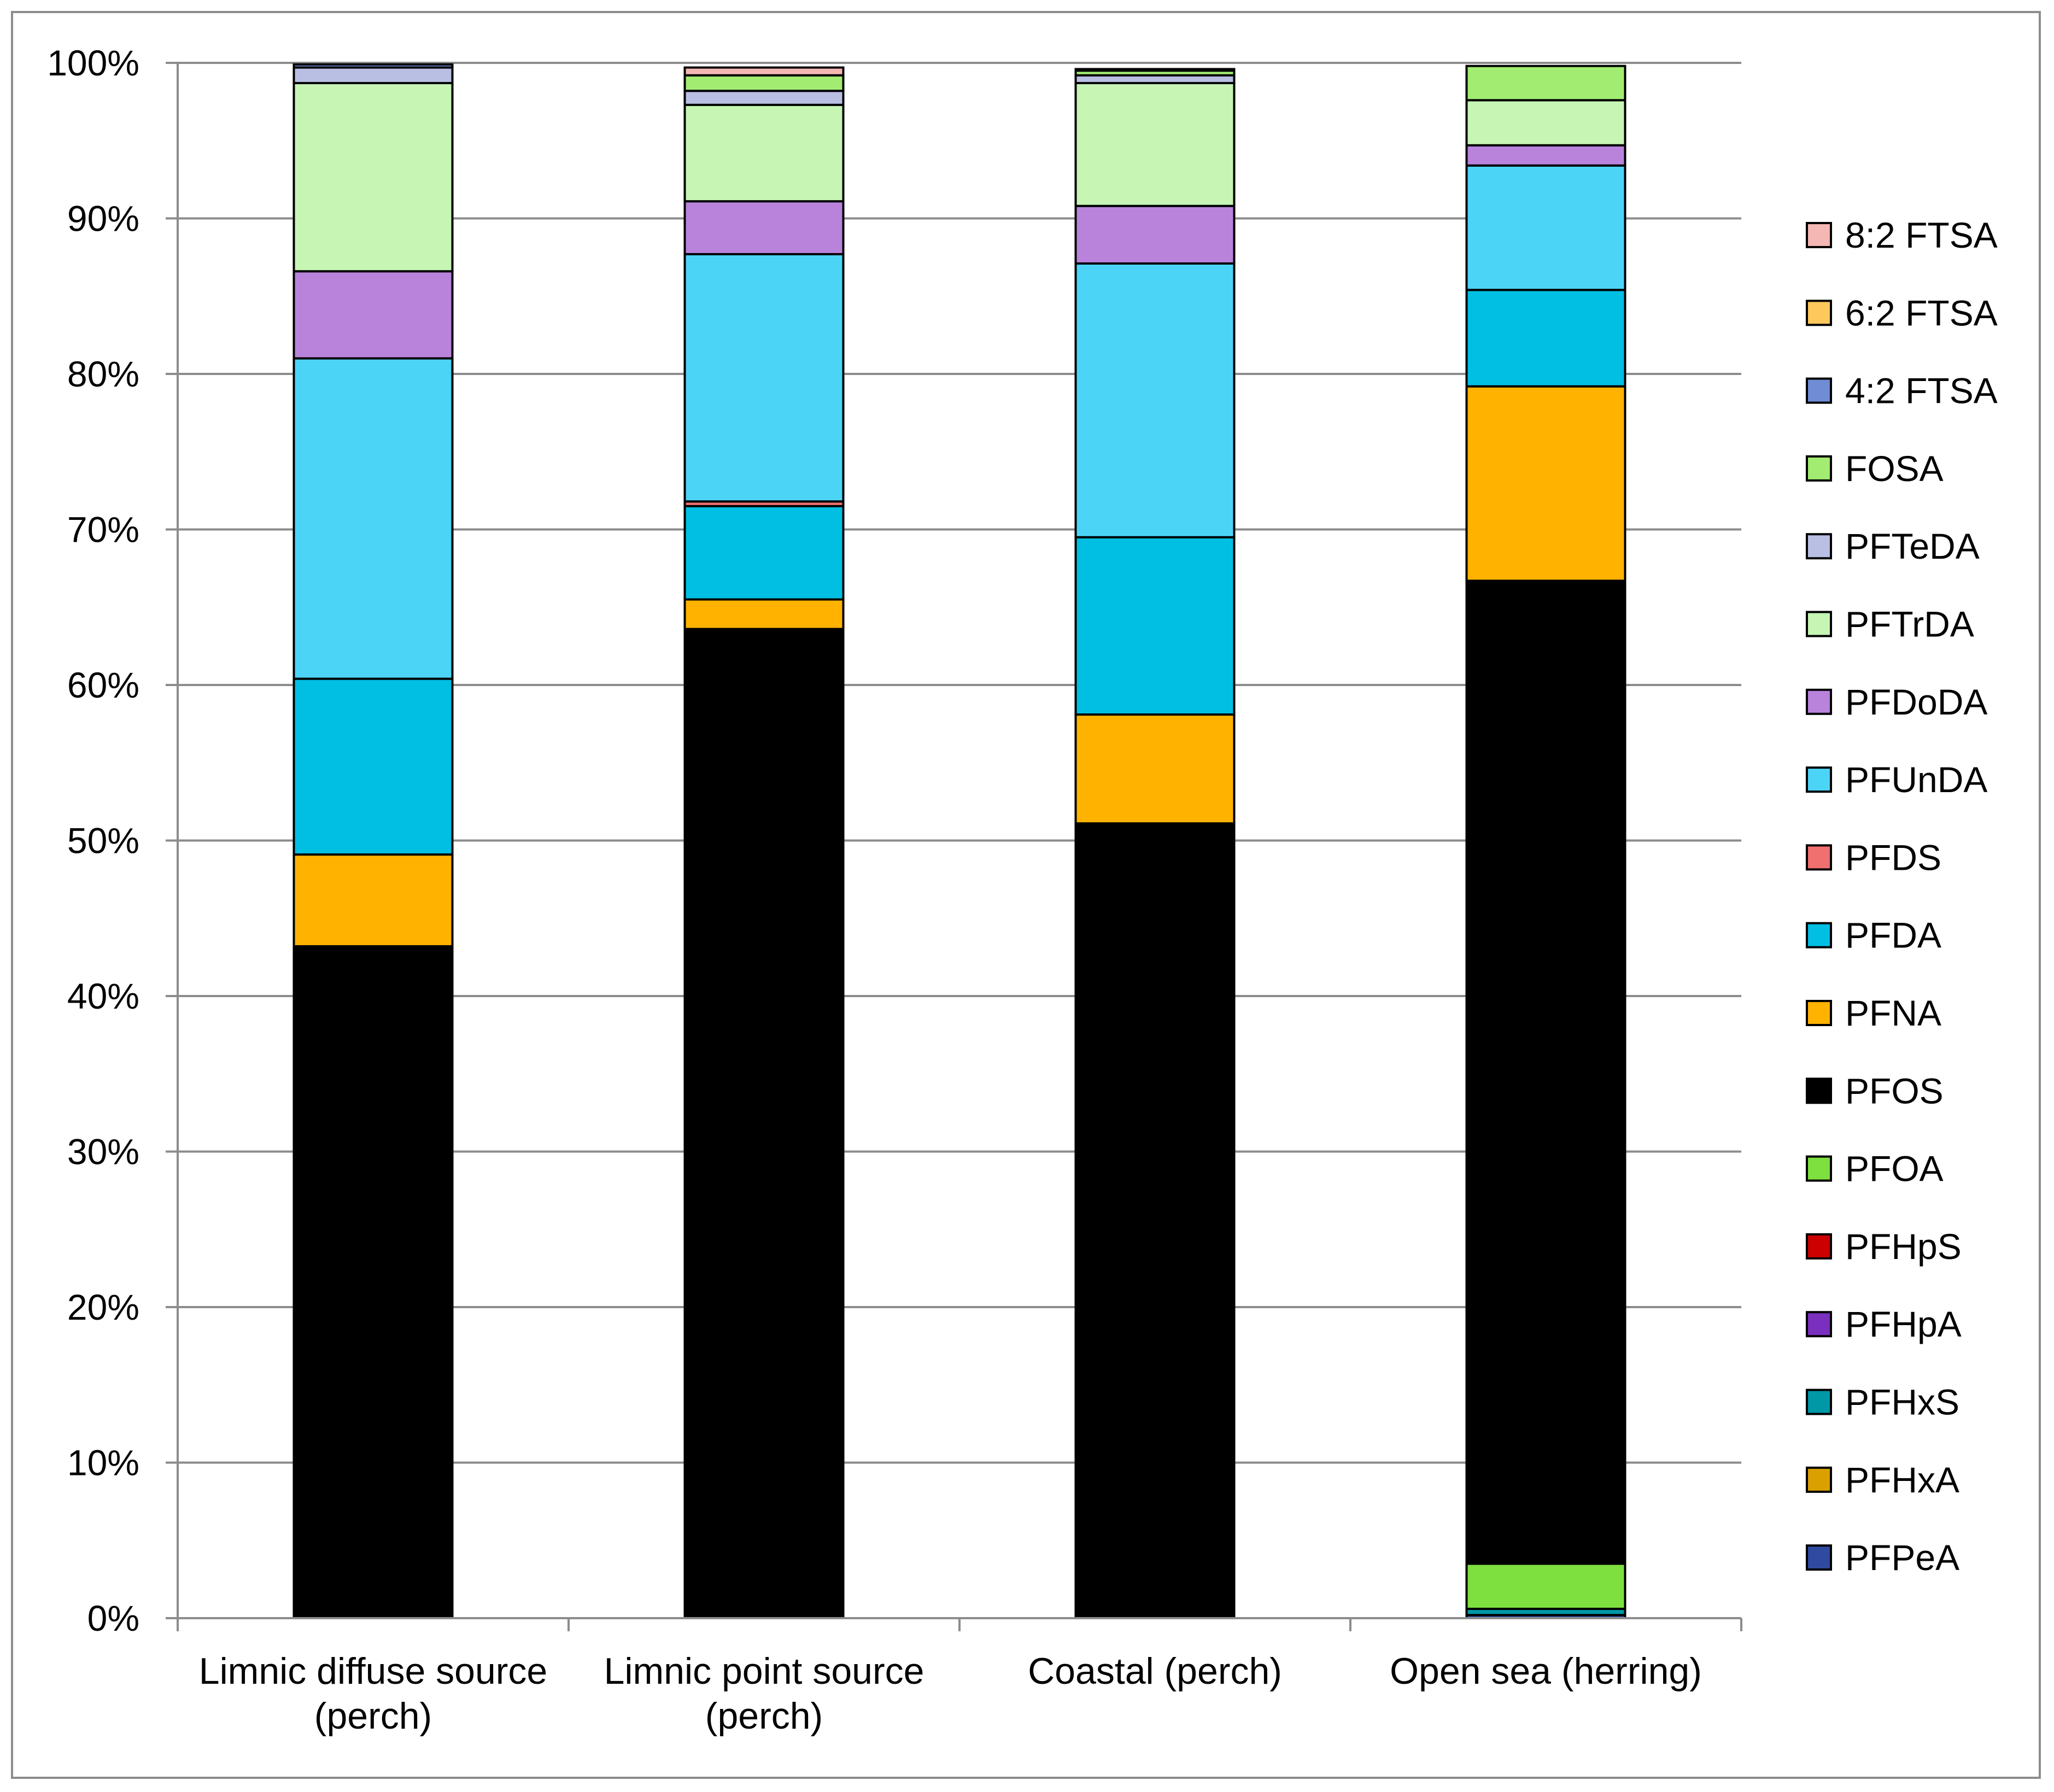 The image size is (2054, 1792). I want to click on y-tick-label: 60%, so click(103, 685).